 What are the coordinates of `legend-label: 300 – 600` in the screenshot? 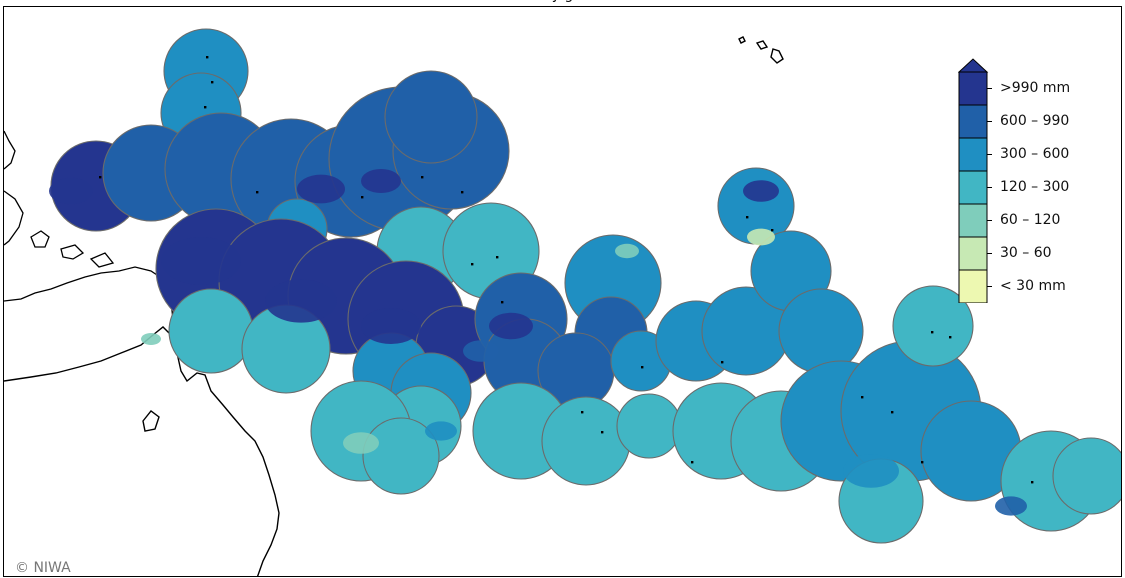 It's located at (1035, 153).